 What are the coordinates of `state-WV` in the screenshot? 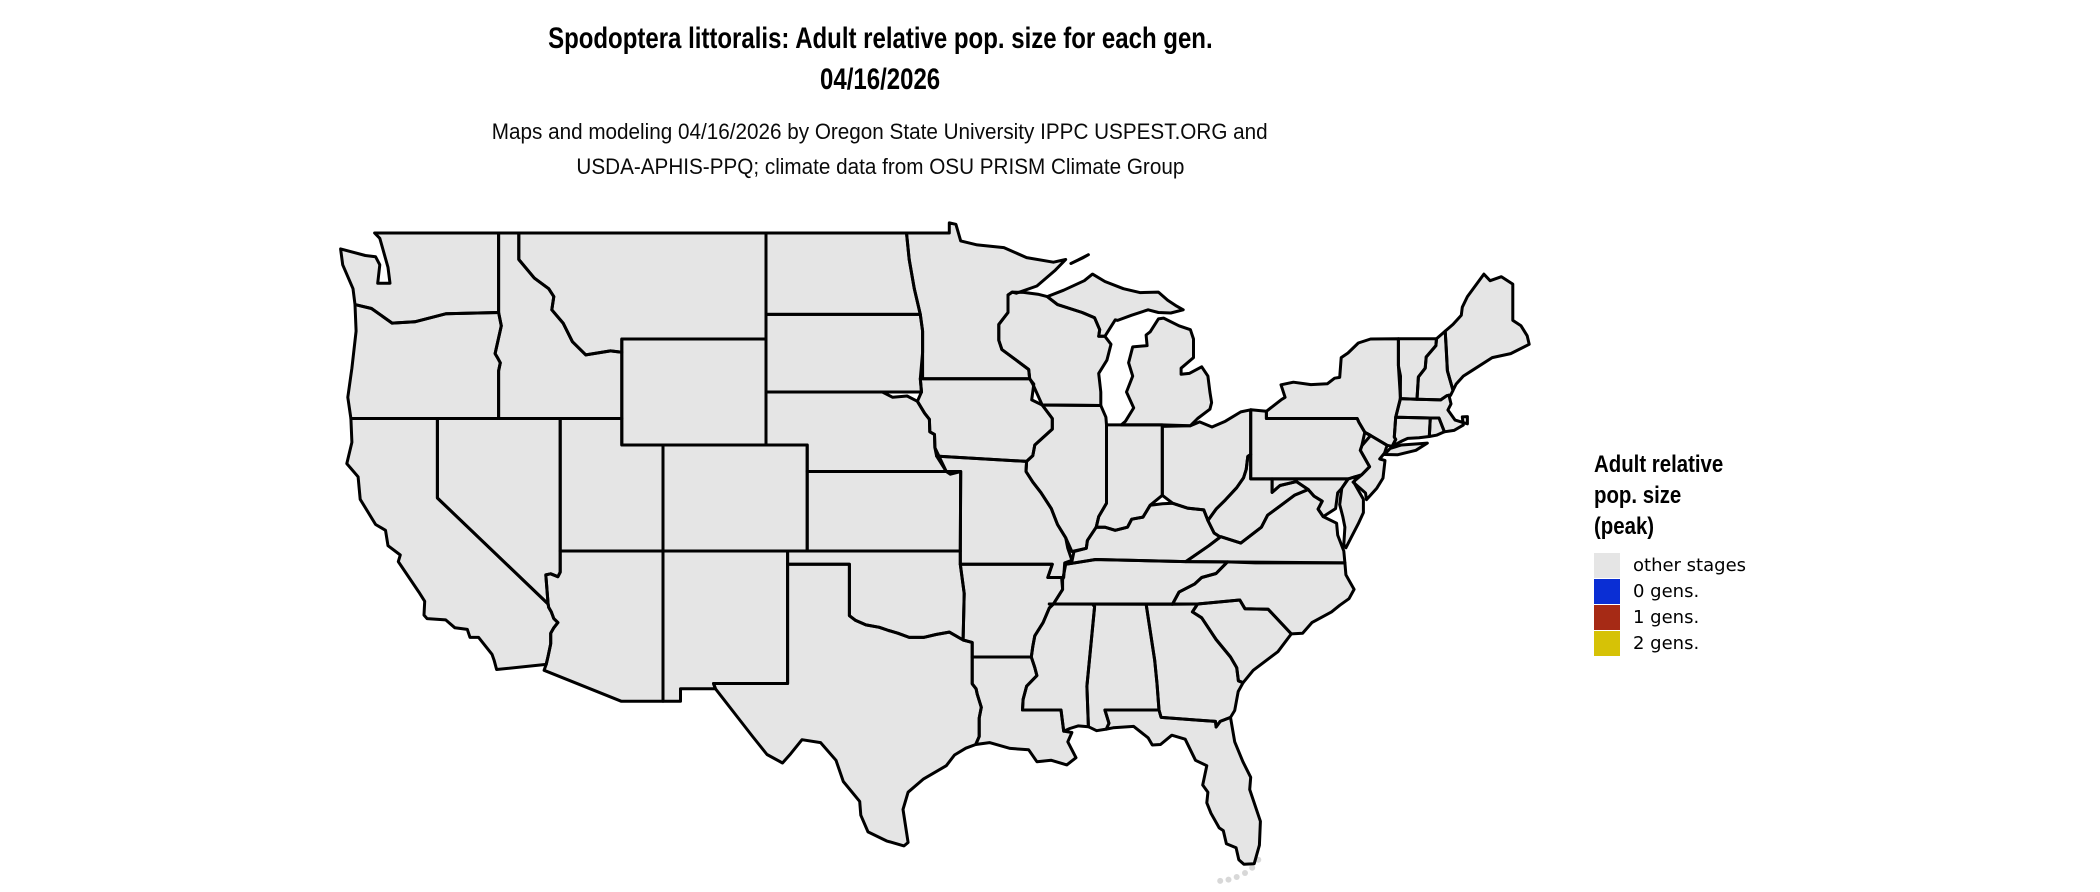 It's located at (1258, 499).